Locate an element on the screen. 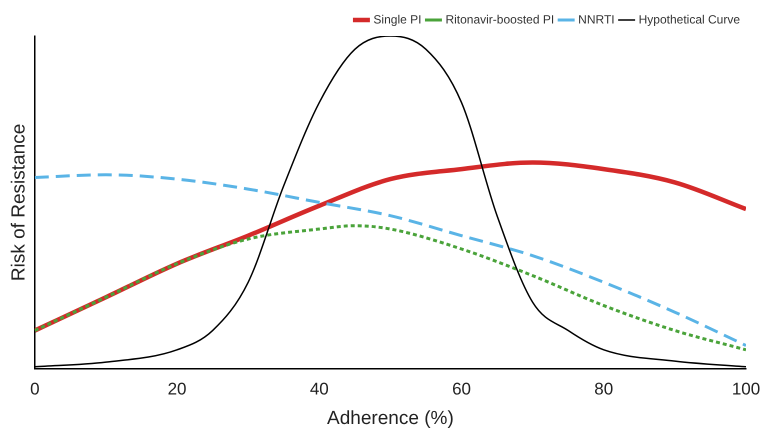 The image size is (768, 438). x-tick-label: 80 is located at coordinates (604, 389).